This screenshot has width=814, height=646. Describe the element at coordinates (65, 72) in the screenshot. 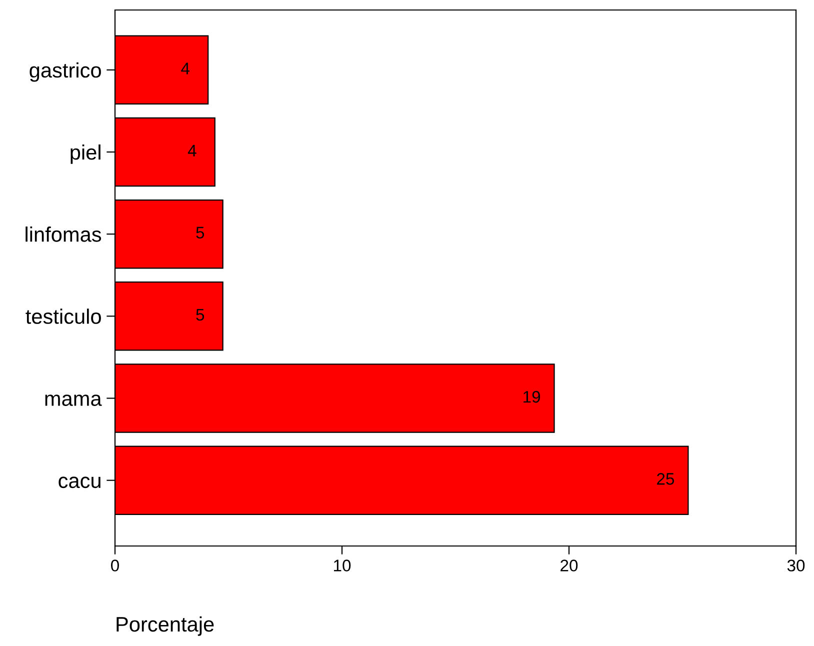

I see `y-tick-label: gastrico` at that location.